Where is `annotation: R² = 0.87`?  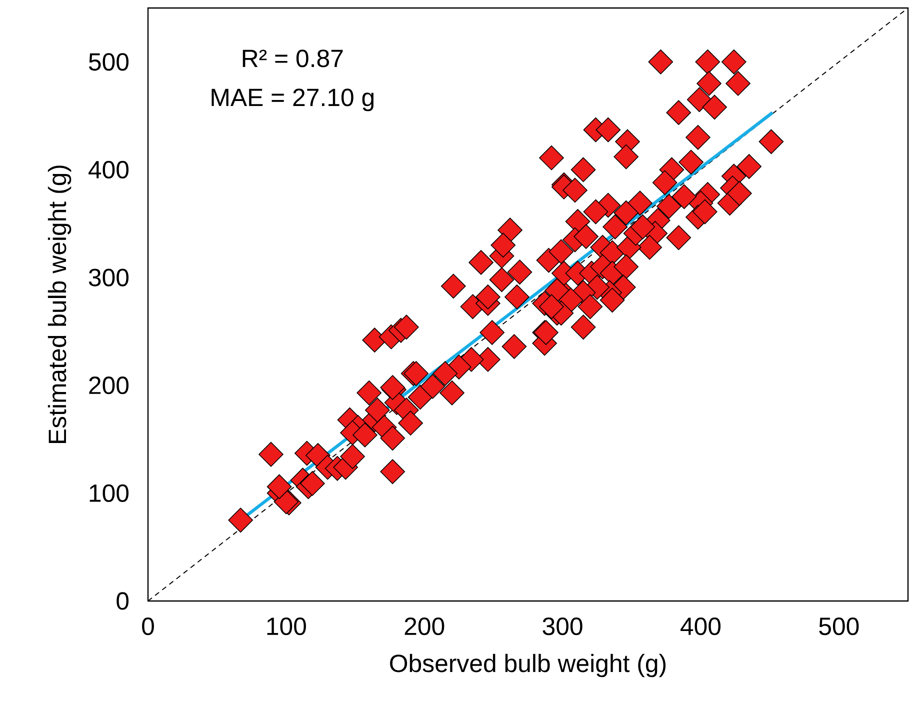
annotation: R² = 0.87 is located at coordinates (292, 59).